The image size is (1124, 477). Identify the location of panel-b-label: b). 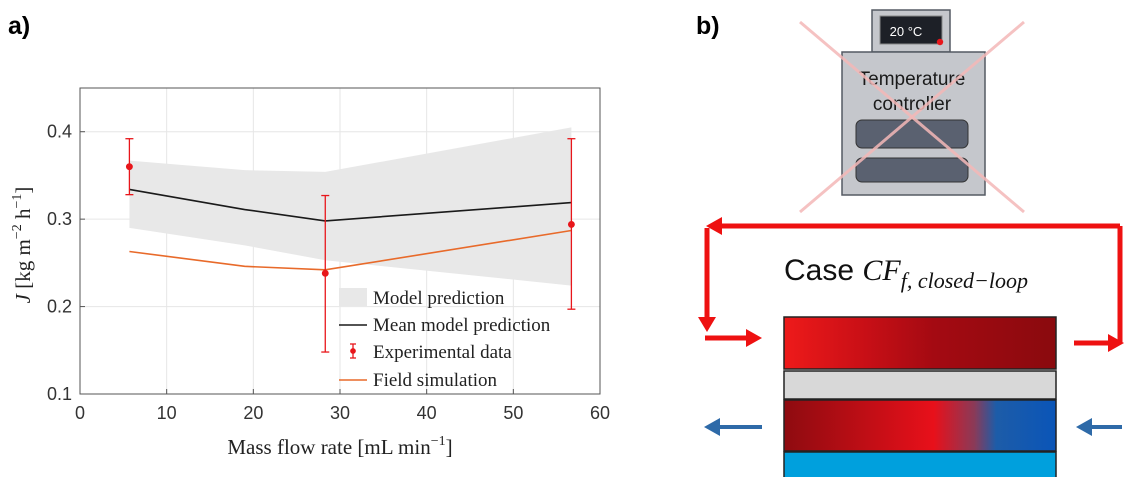
(708, 26).